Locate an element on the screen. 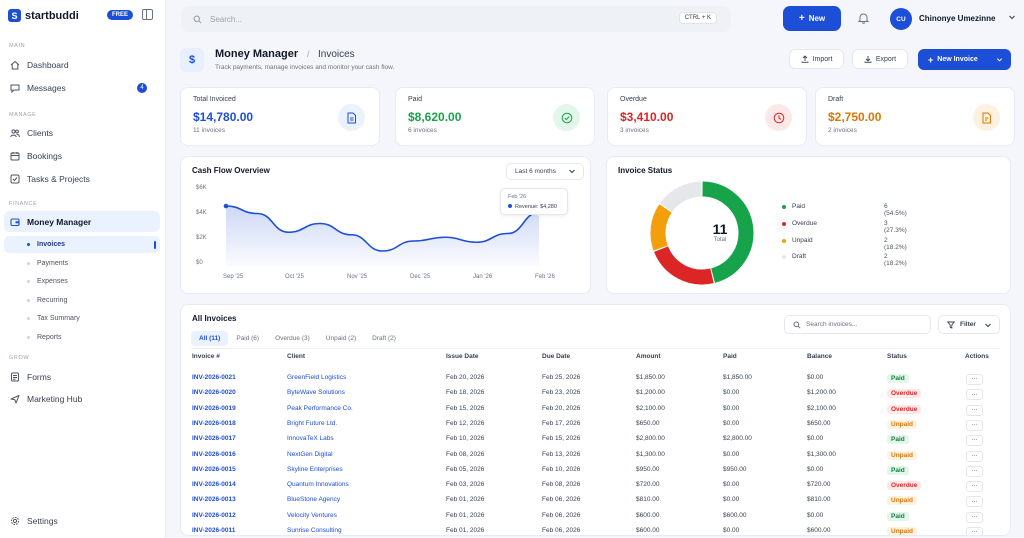 The width and height of the screenshot is (1024, 538). client-link: Skyline Enterprises is located at coordinates (315, 469).